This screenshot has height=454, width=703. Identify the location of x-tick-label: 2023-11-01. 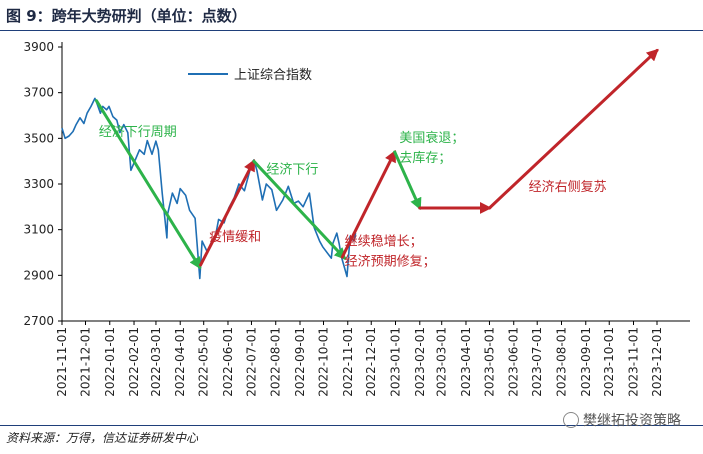
(634, 362).